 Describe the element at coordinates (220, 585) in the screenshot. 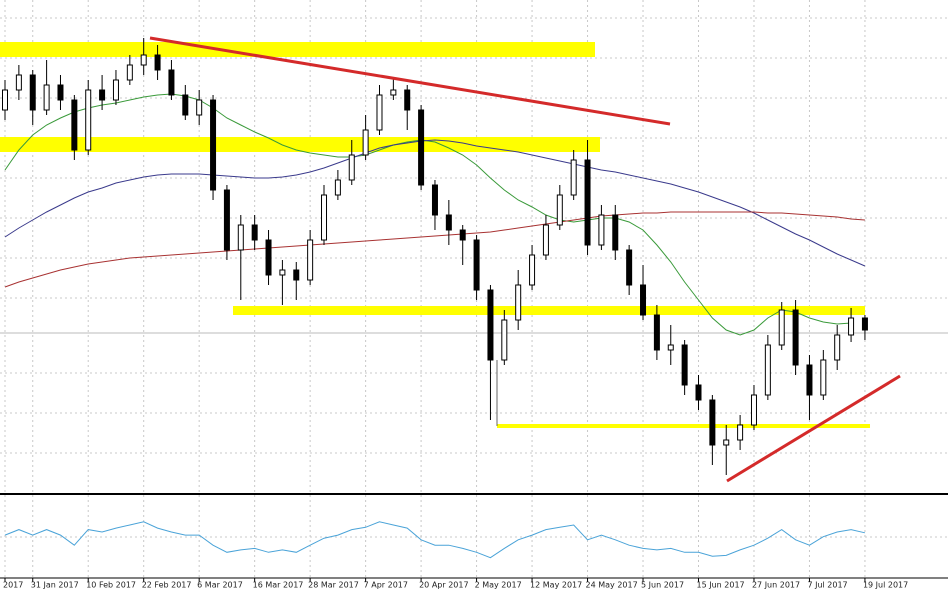

I see `x-tick-label: 6 Mar 2017` at that location.